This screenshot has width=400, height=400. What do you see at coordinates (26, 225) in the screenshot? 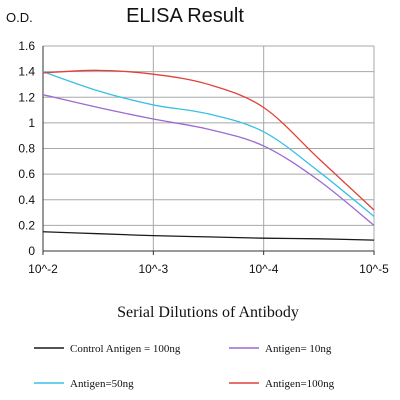
I see `y-tick-label: 0.2` at bounding box center [26, 225].